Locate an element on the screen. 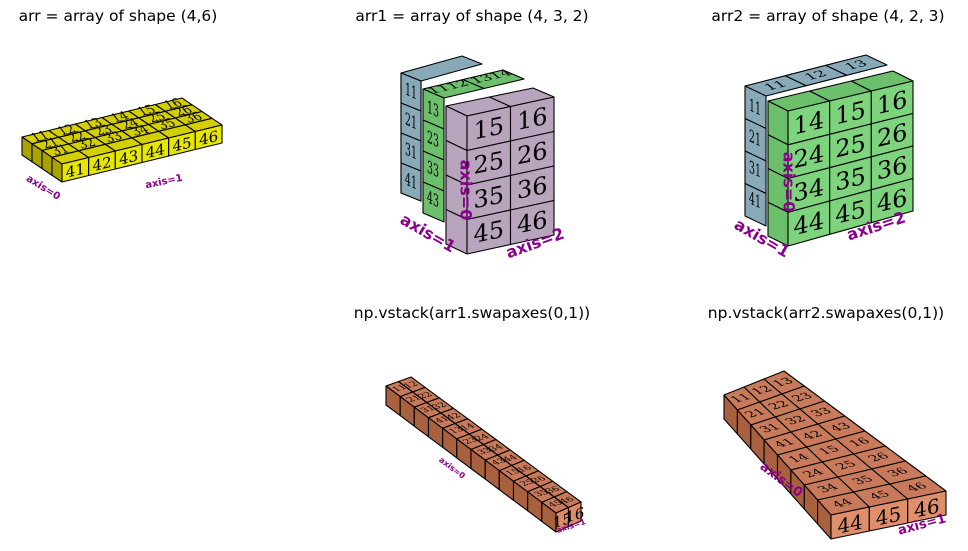  cell-number: 32 is located at coordinates (796, 420).